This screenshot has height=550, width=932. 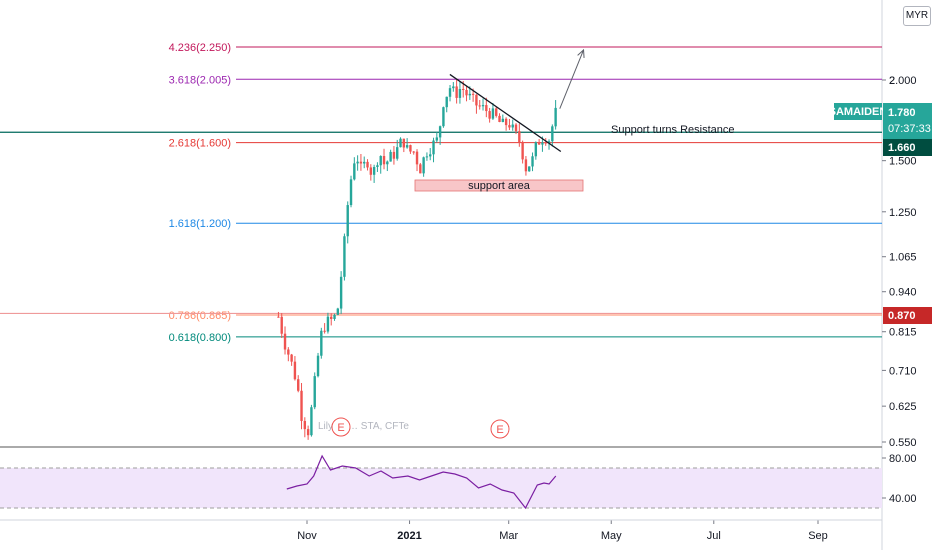 I want to click on resistance-trendline, so click(x=505, y=113).